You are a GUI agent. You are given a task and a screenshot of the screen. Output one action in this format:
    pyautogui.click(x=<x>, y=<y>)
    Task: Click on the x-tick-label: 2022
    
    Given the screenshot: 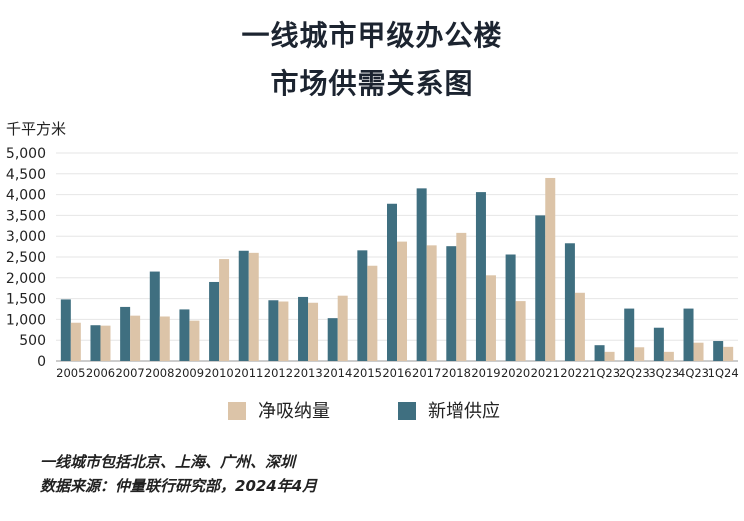 What is the action you would take?
    pyautogui.click(x=574, y=373)
    